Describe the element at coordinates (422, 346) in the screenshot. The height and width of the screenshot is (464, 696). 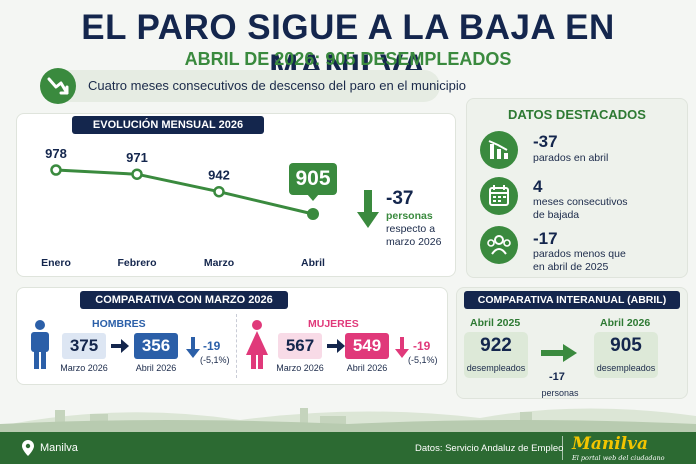
I see `women-delta: -19` at that location.